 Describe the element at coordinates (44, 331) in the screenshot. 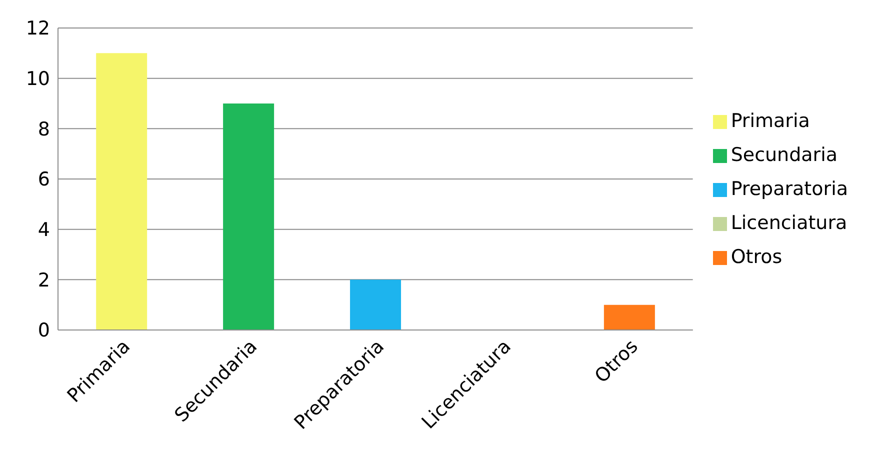

I see `y-tick-label: 0` at that location.